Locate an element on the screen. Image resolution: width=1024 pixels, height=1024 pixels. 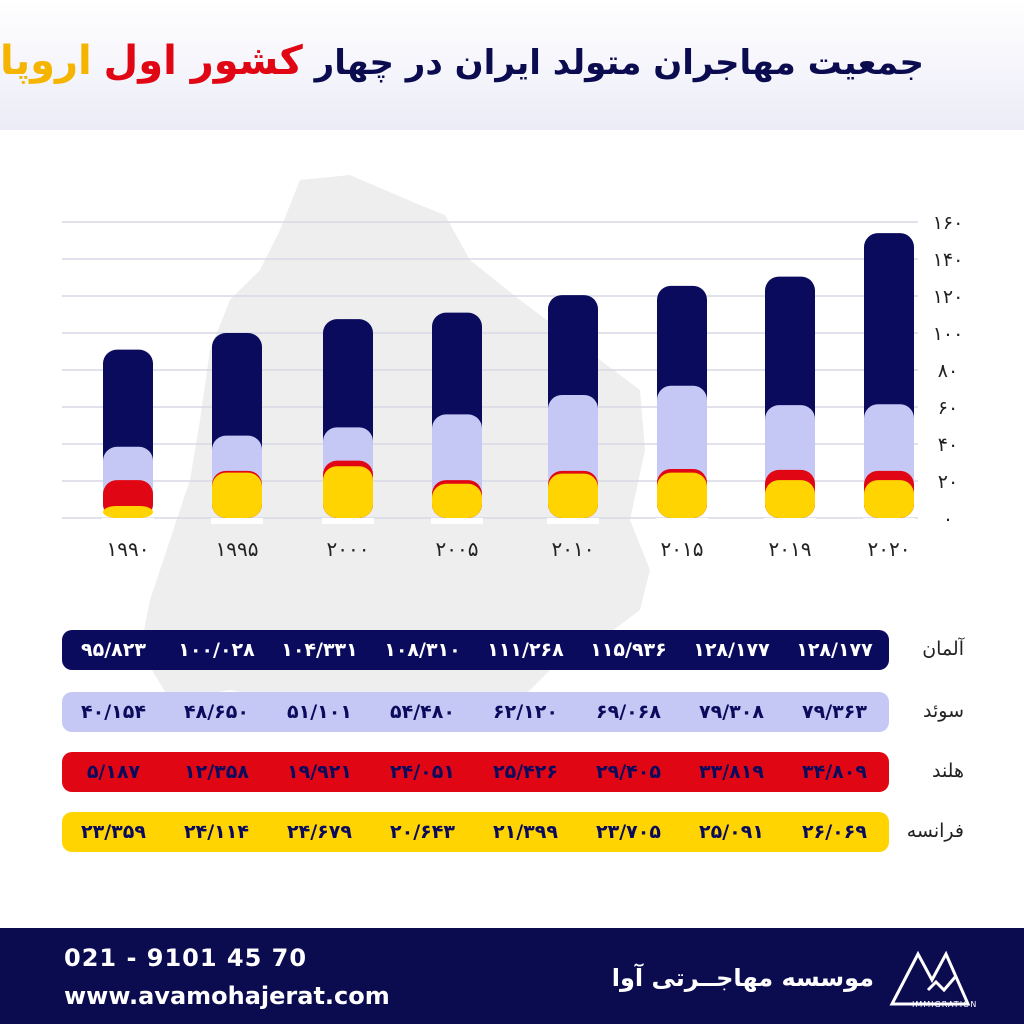
x-tick-label: ۲۰۱۹ is located at coordinates (790, 549).